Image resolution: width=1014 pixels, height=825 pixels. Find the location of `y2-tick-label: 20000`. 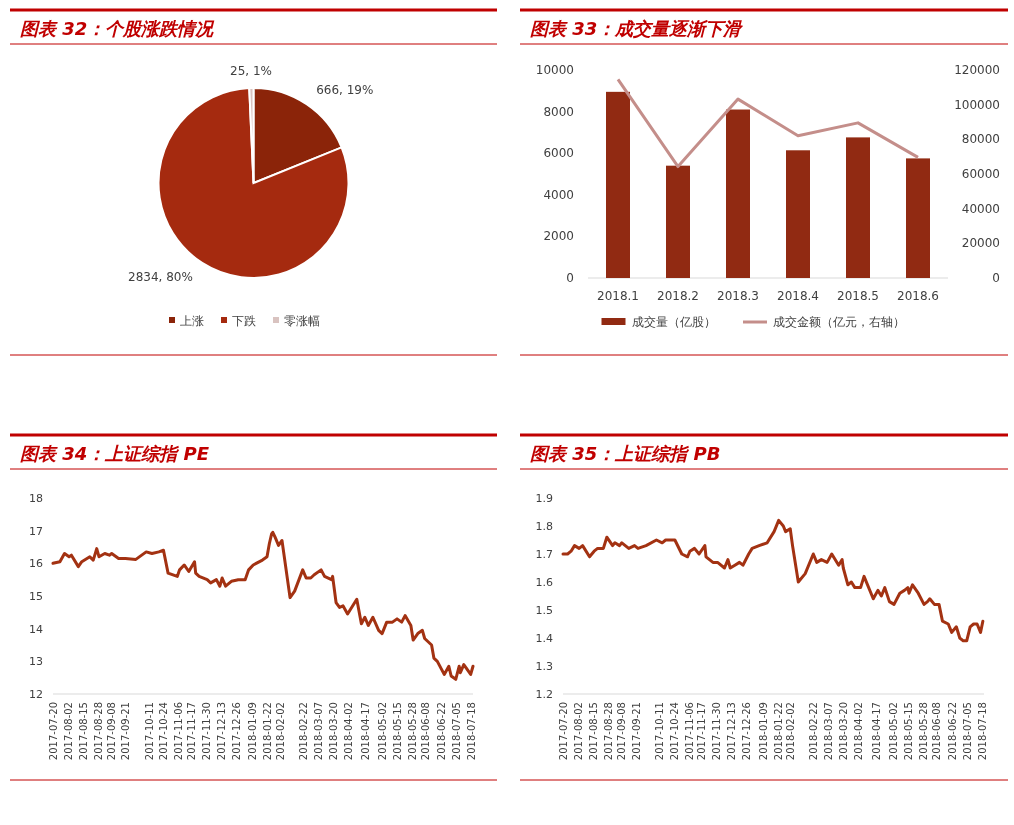

y2-tick-label: 20000 is located at coordinates (980, 243).